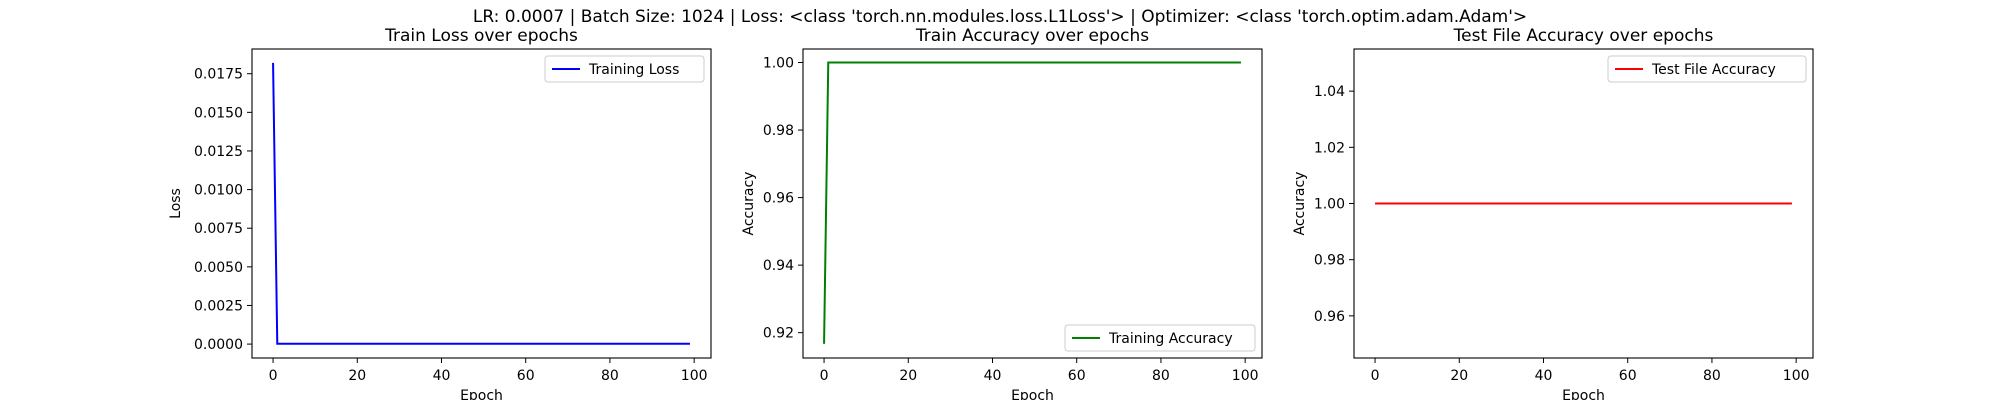  What do you see at coordinates (218, 268) in the screenshot?
I see `train-loss-y-tick-label: 0.0050` at bounding box center [218, 268].